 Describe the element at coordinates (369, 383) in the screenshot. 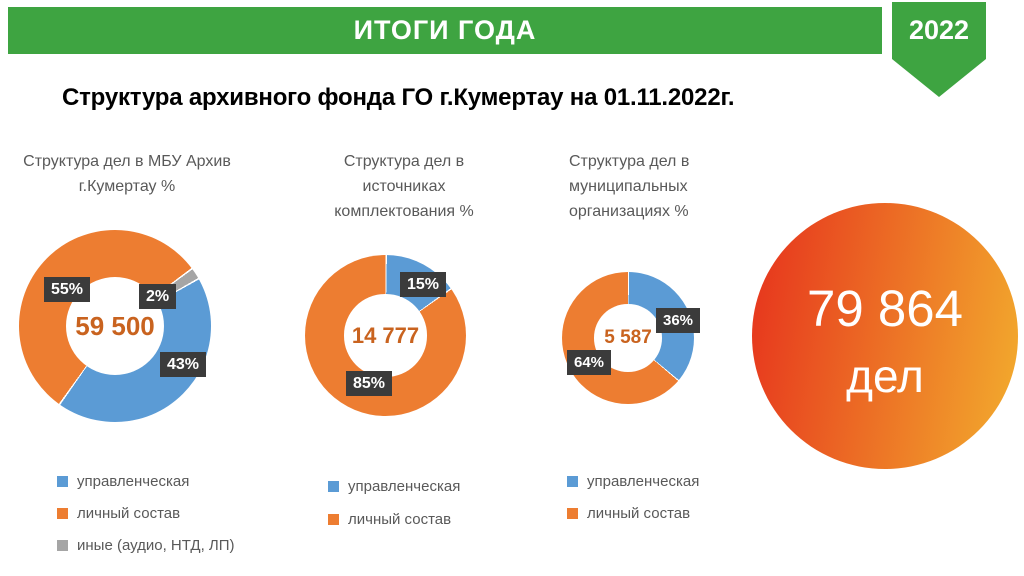

I see `data-label: 85%` at that location.